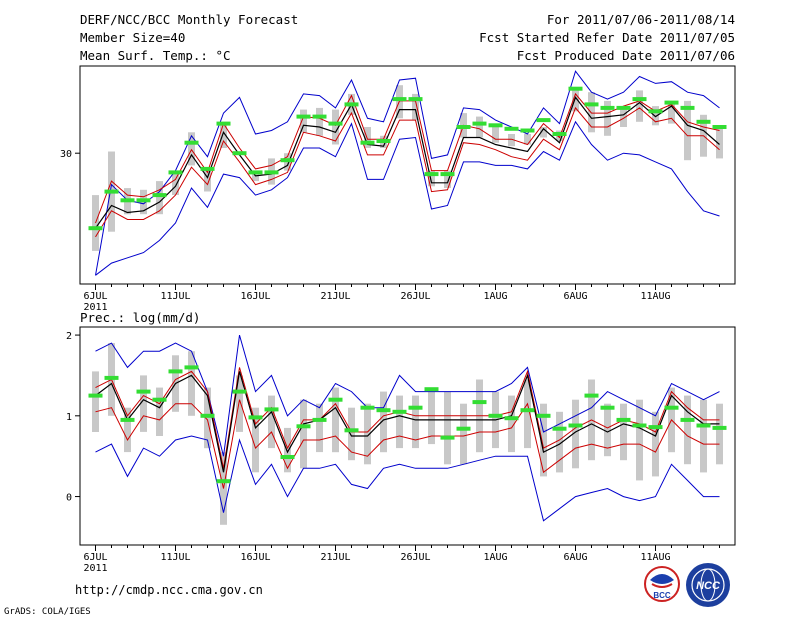 This screenshot has width=800, height=618. Describe the element at coordinates (255, 296) in the screenshot. I see `x-tick-label: 16JUL` at that location.